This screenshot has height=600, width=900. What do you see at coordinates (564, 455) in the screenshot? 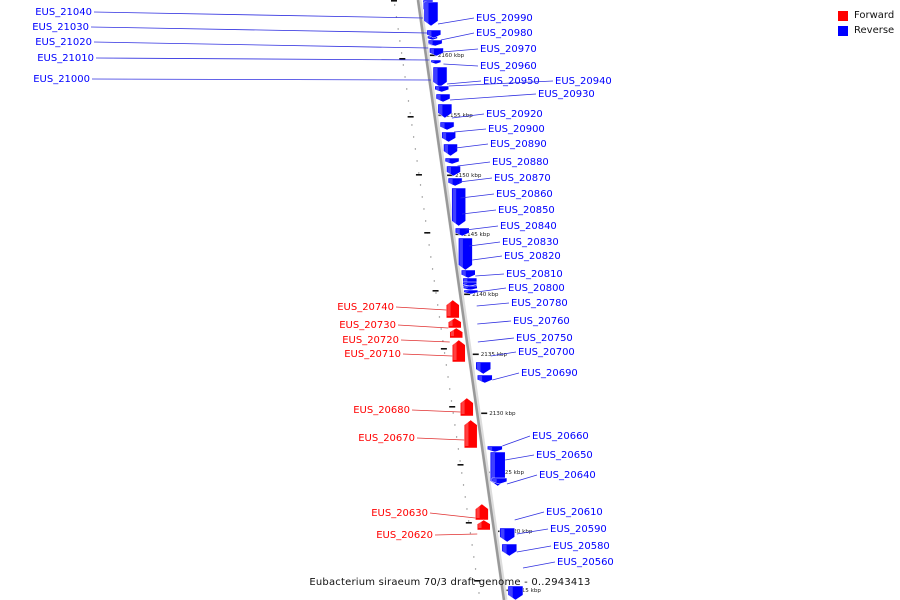
I see `gene-label: EUS_20650` at bounding box center [564, 455].